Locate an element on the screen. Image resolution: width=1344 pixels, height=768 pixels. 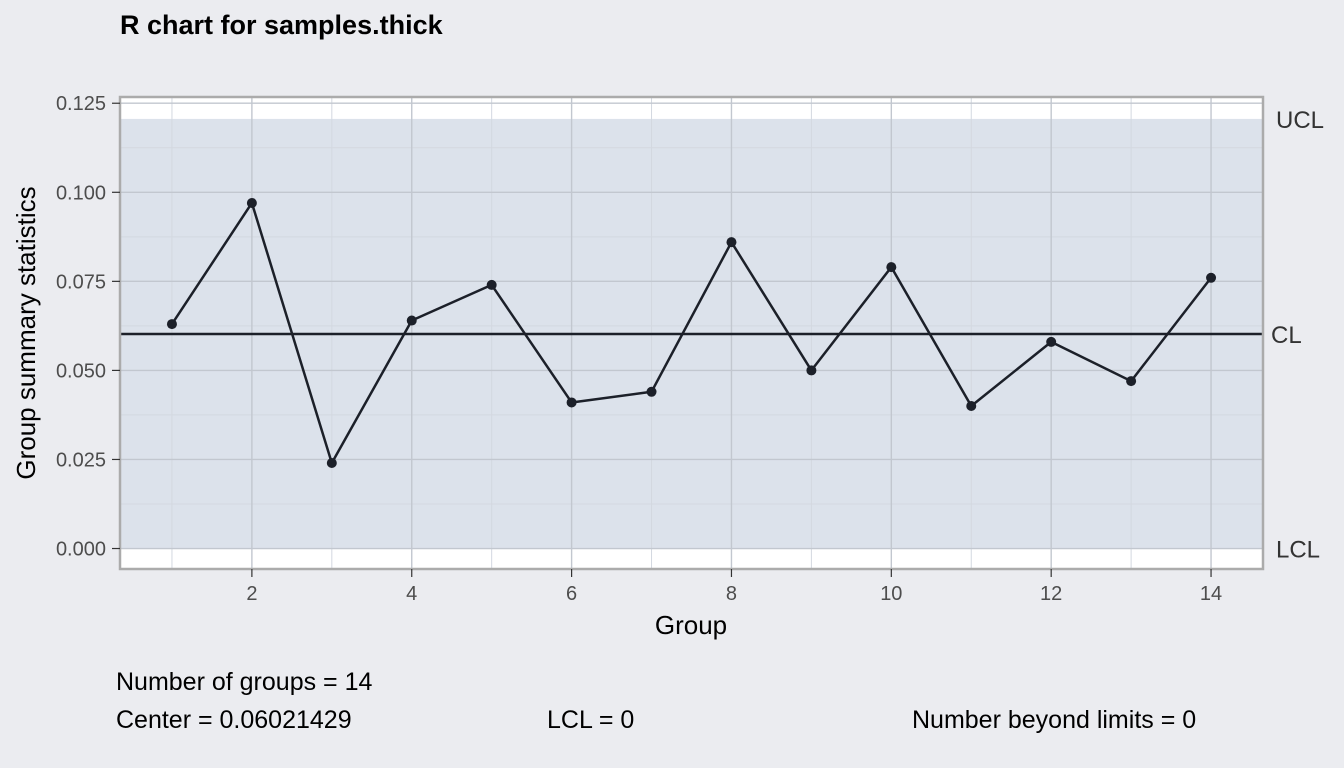
x-tick-label: 14 is located at coordinates (1211, 594).